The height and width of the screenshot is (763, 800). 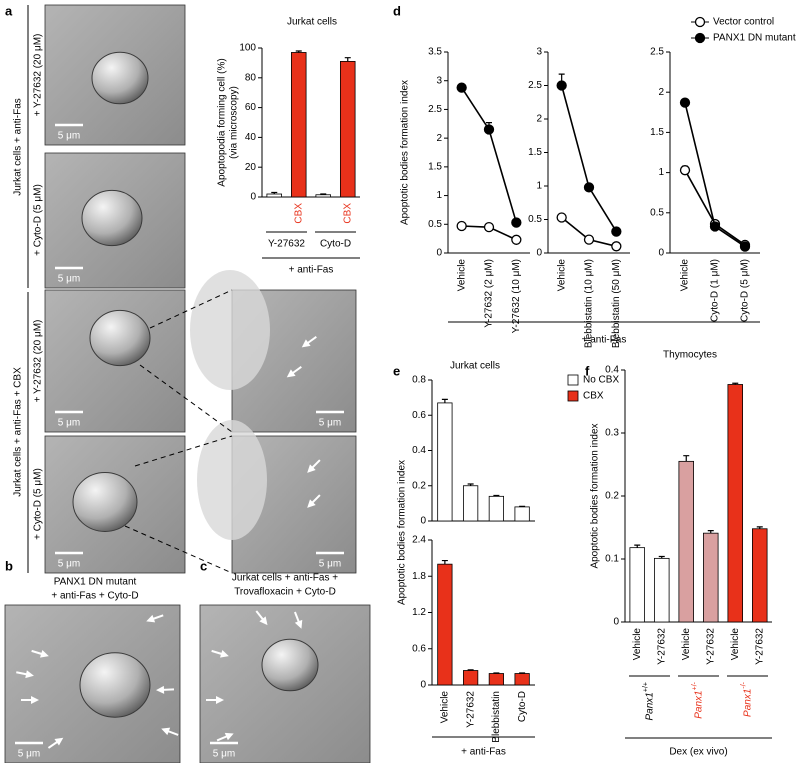 I want to click on y-tick-label: 3.5, so click(x=435, y=52).